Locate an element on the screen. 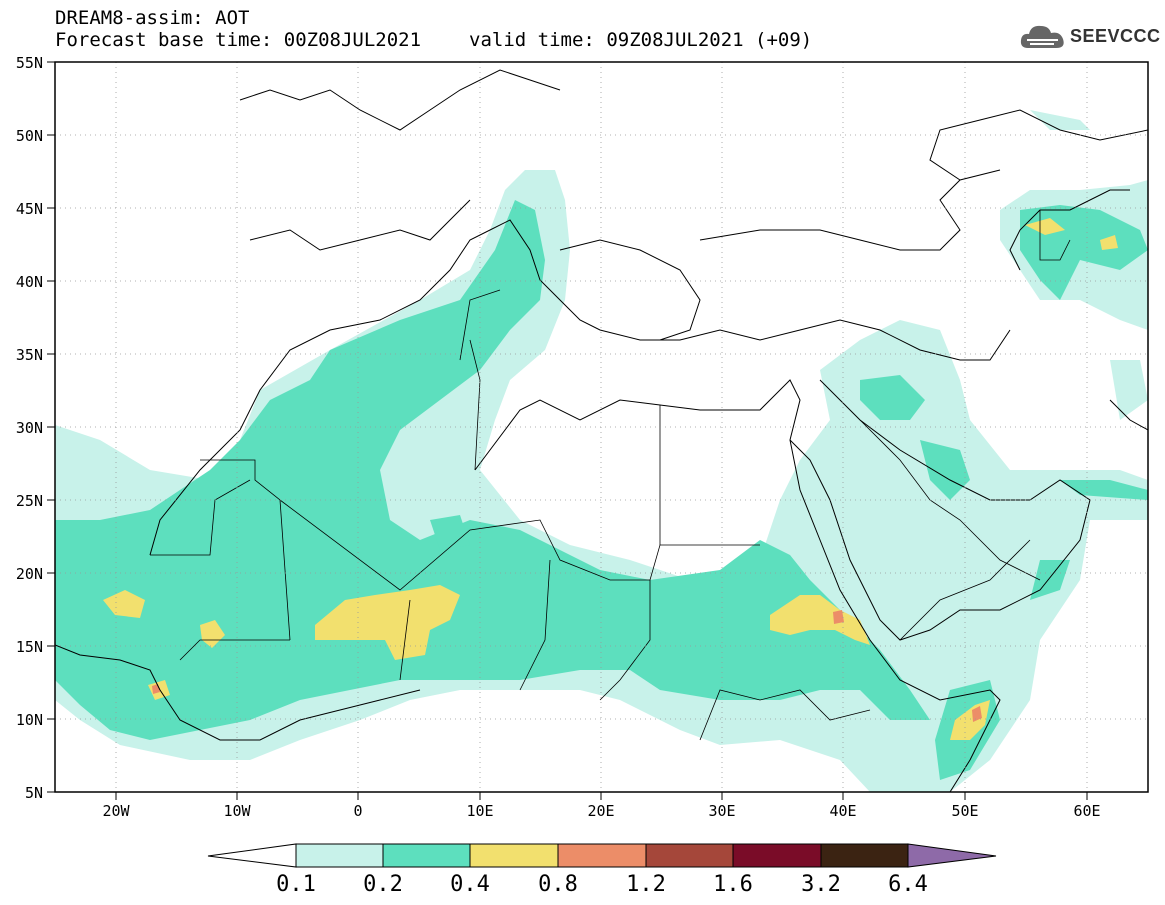 The width and height of the screenshot is (1165, 905). lon-label: 30E is located at coordinates (721, 811).